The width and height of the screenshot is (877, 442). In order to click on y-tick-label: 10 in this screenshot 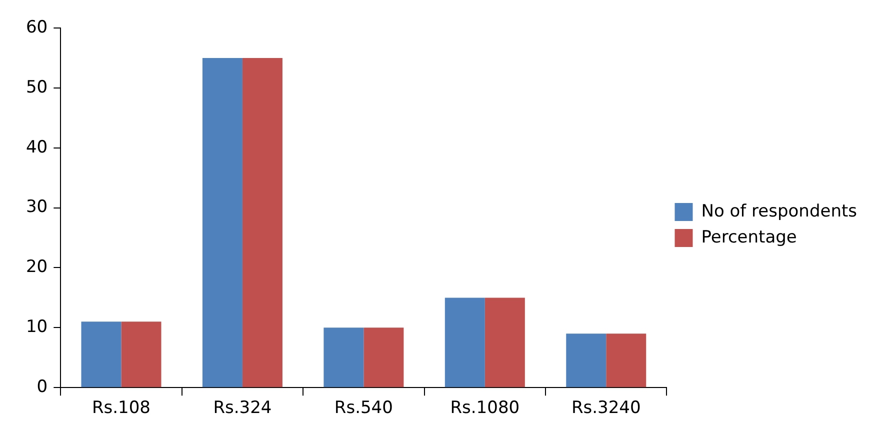, I will do `click(37, 327)`.